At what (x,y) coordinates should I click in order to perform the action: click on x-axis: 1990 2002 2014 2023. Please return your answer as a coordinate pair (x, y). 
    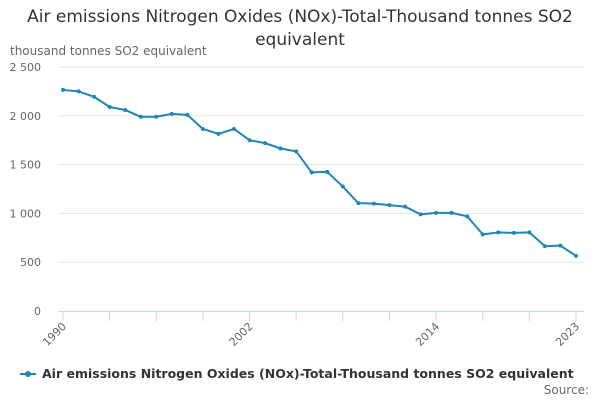
    Looking at the image, I should click on (312, 330).